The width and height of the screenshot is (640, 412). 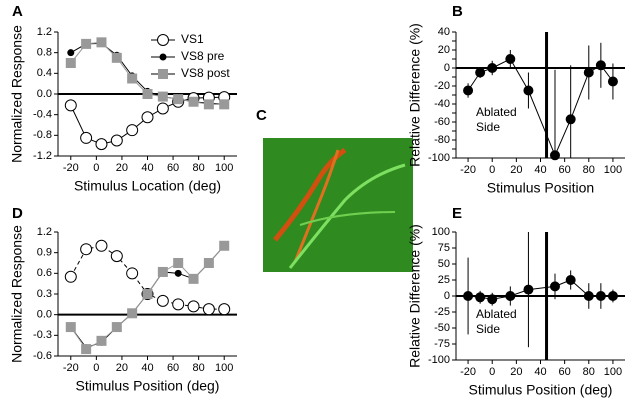 What do you see at coordinates (42, 115) in the screenshot?
I see `y-tick-label: -0.4` at bounding box center [42, 115].